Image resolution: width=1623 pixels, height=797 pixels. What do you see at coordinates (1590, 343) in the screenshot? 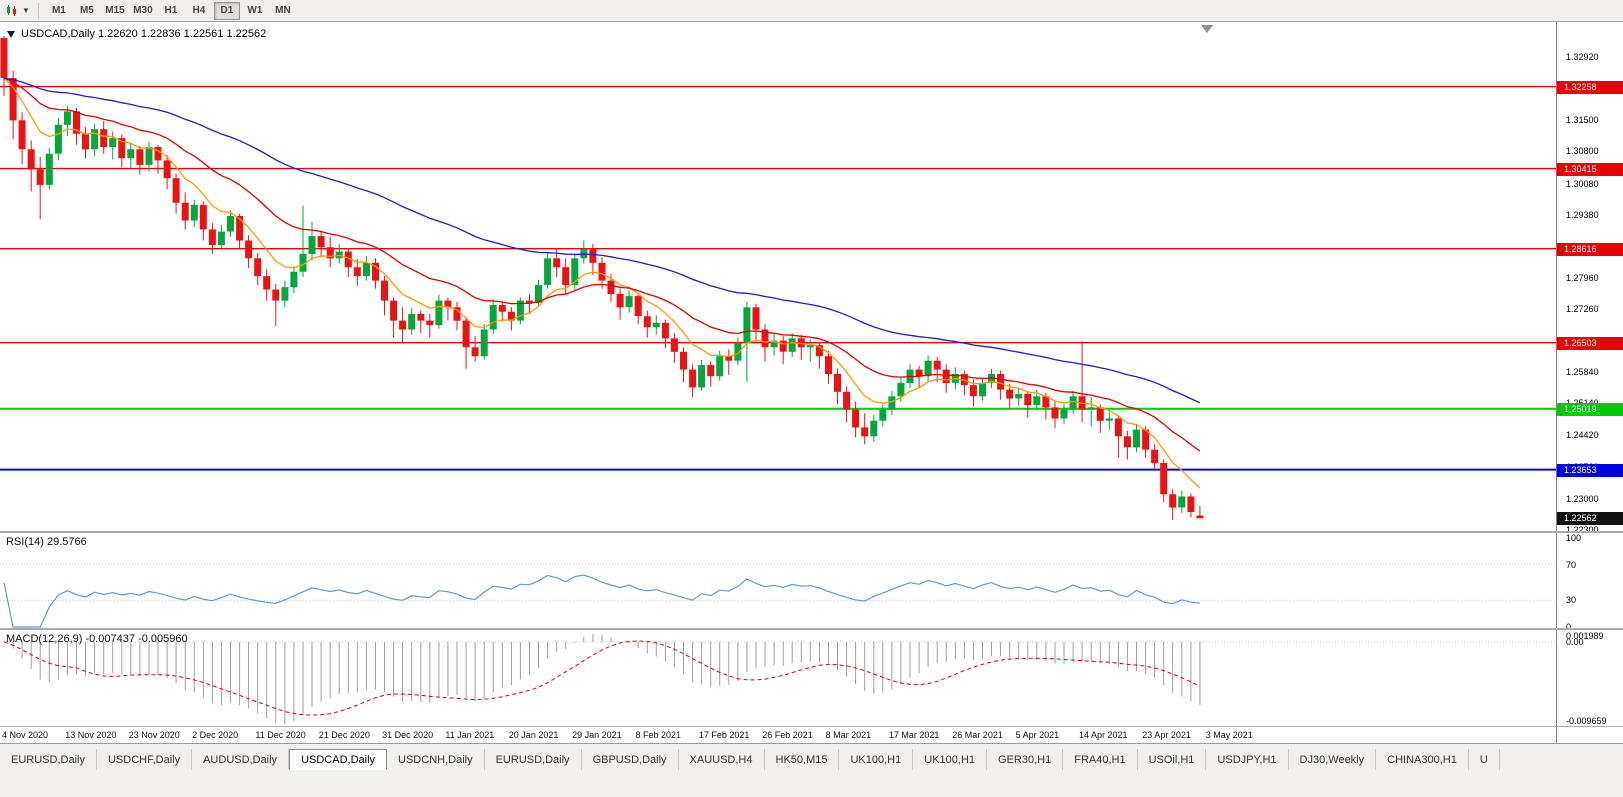
I see `price-level-badge: 1.26503` at bounding box center [1590, 343].